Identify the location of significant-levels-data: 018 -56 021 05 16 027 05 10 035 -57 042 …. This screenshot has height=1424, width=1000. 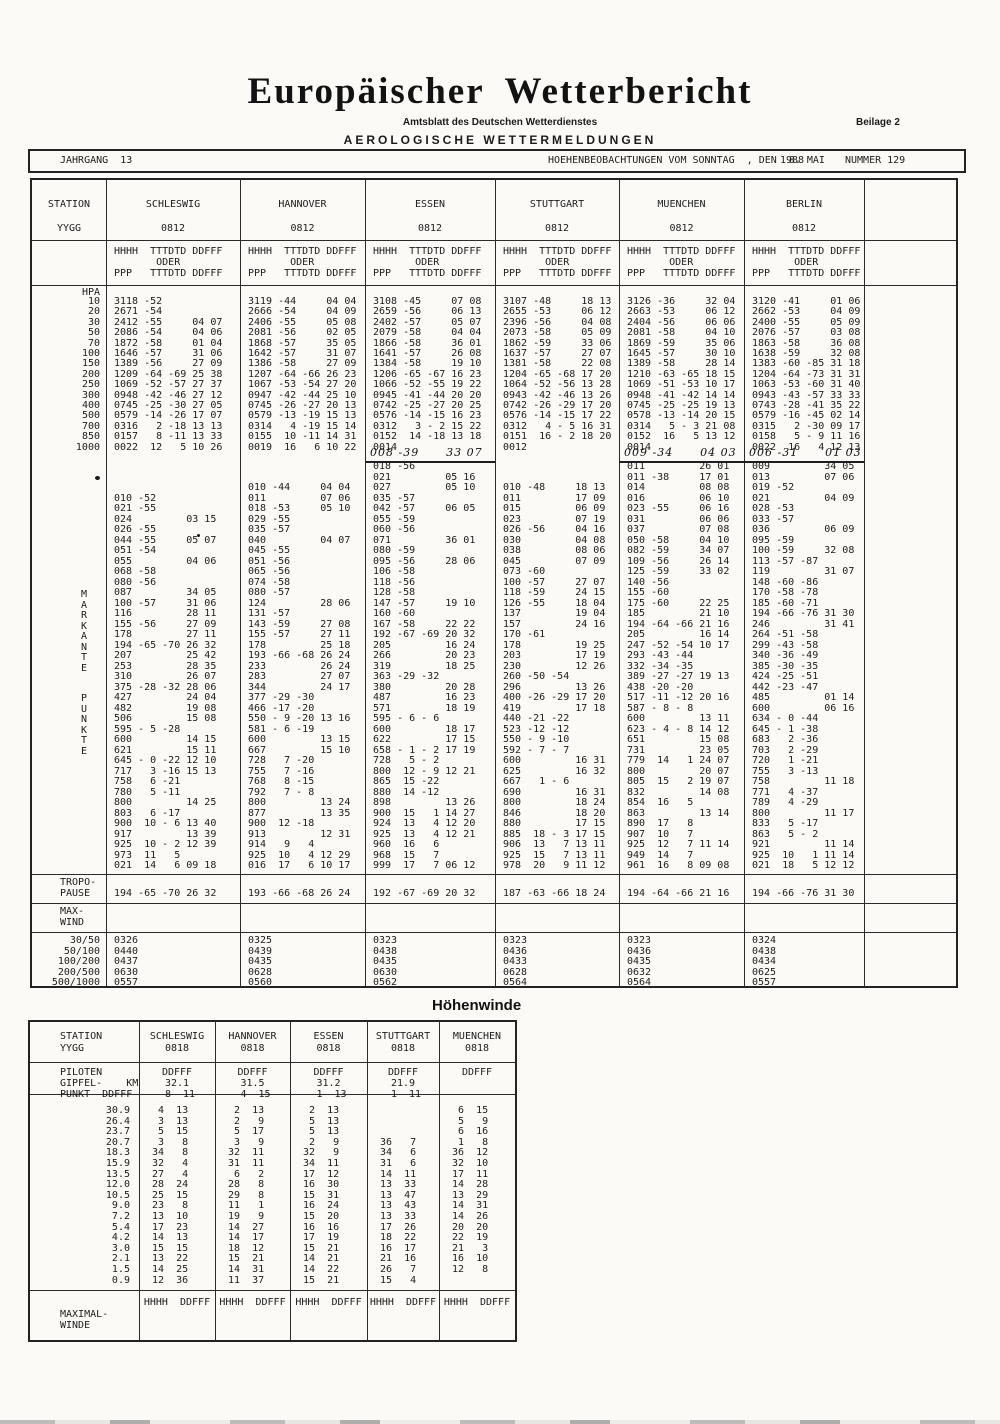
(424, 666).